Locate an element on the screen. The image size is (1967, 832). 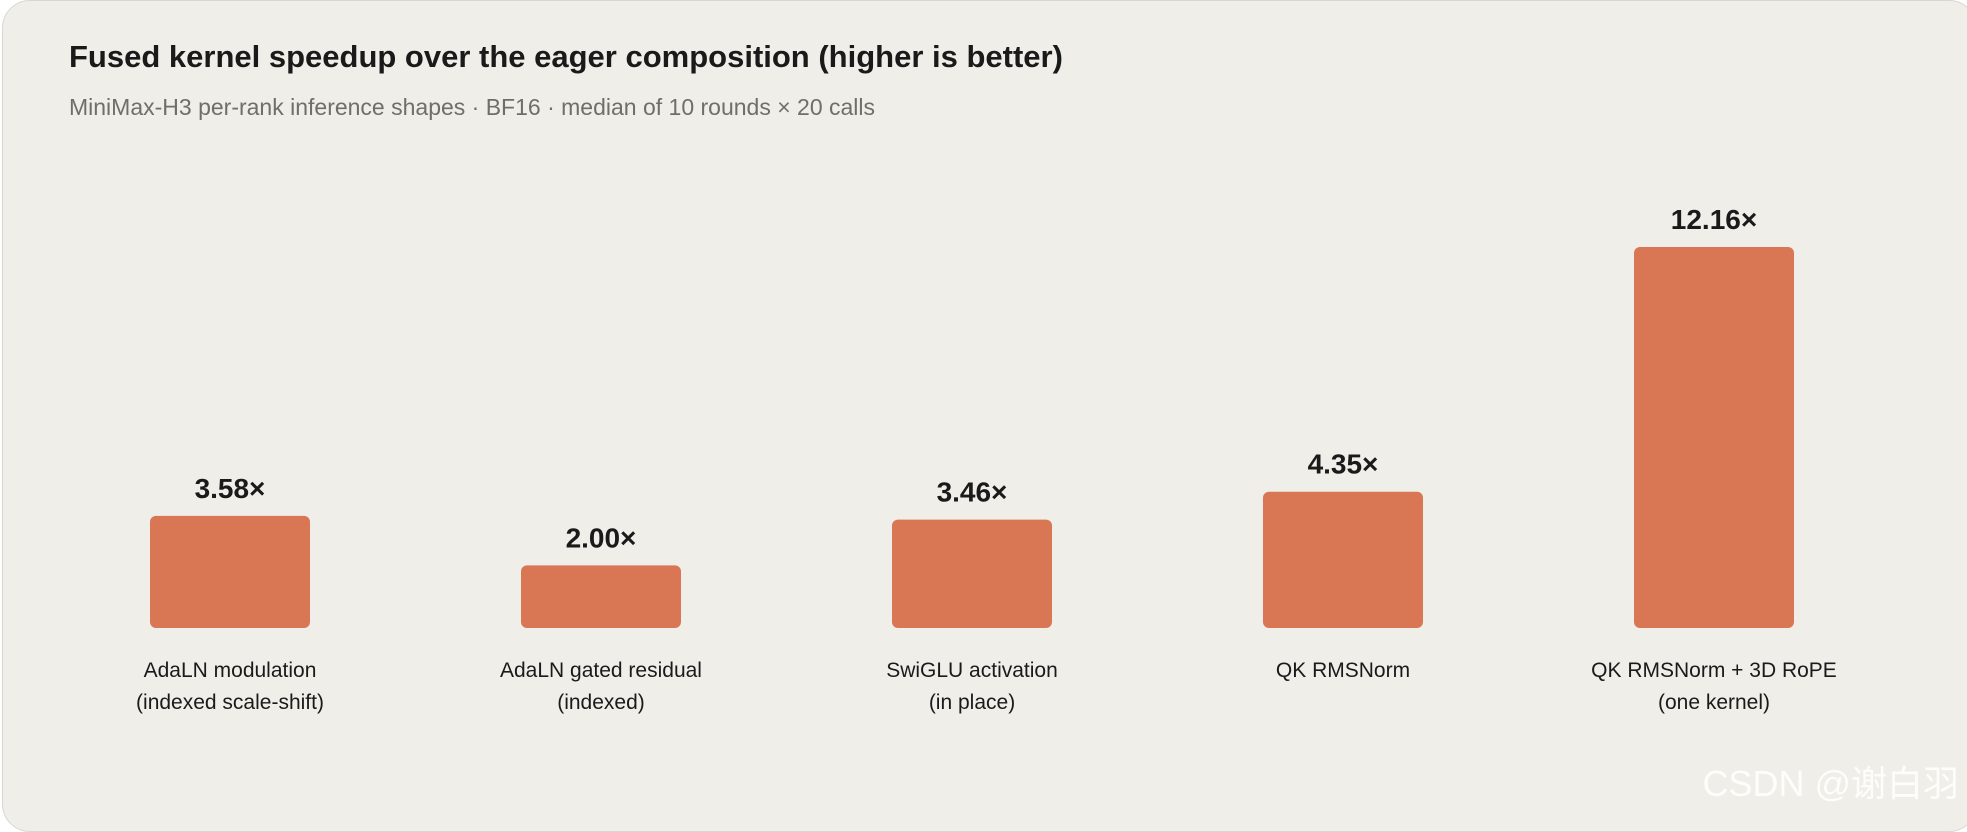
value-label-4: 12.16× is located at coordinates (1714, 219).